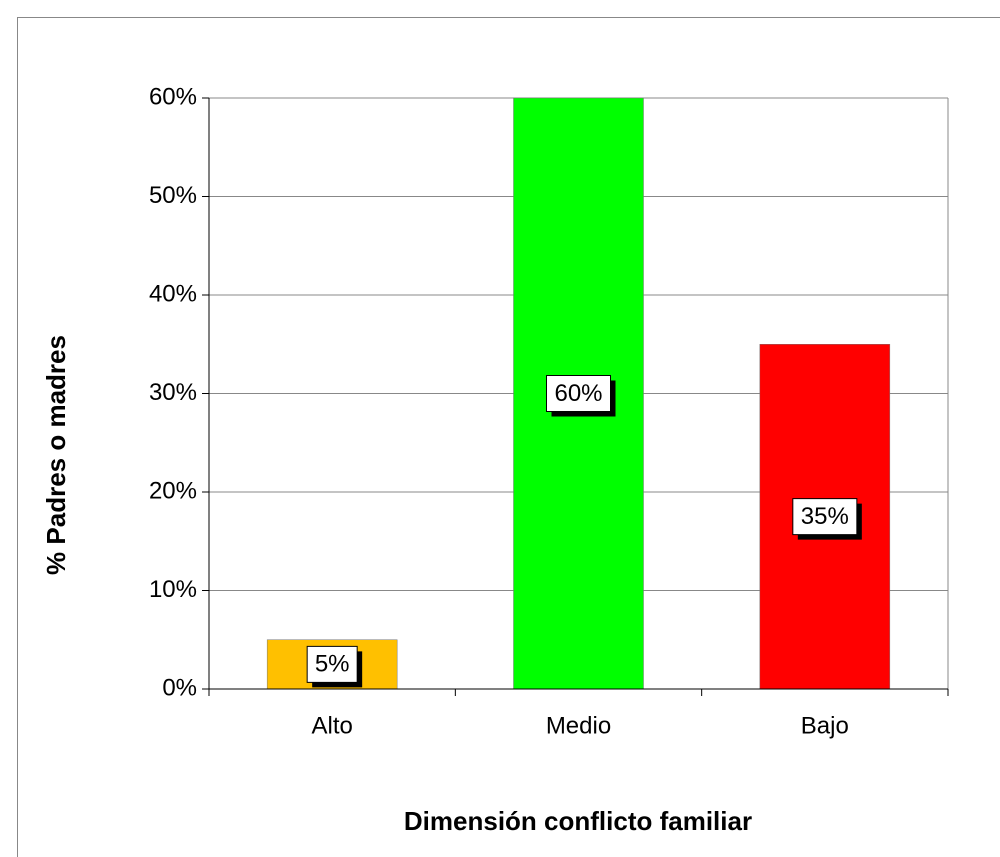 This screenshot has height=857, width=1000. Describe the element at coordinates (173, 490) in the screenshot. I see `y-tick-label: 20%` at that location.